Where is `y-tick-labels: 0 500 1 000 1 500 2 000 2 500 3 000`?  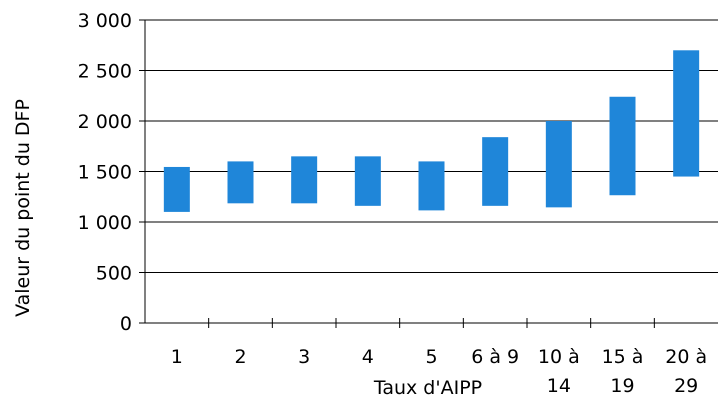 y-tick-labels: 0 500 1 000 1 500 2 000 2 500 3 000 is located at coordinates (105, 172).